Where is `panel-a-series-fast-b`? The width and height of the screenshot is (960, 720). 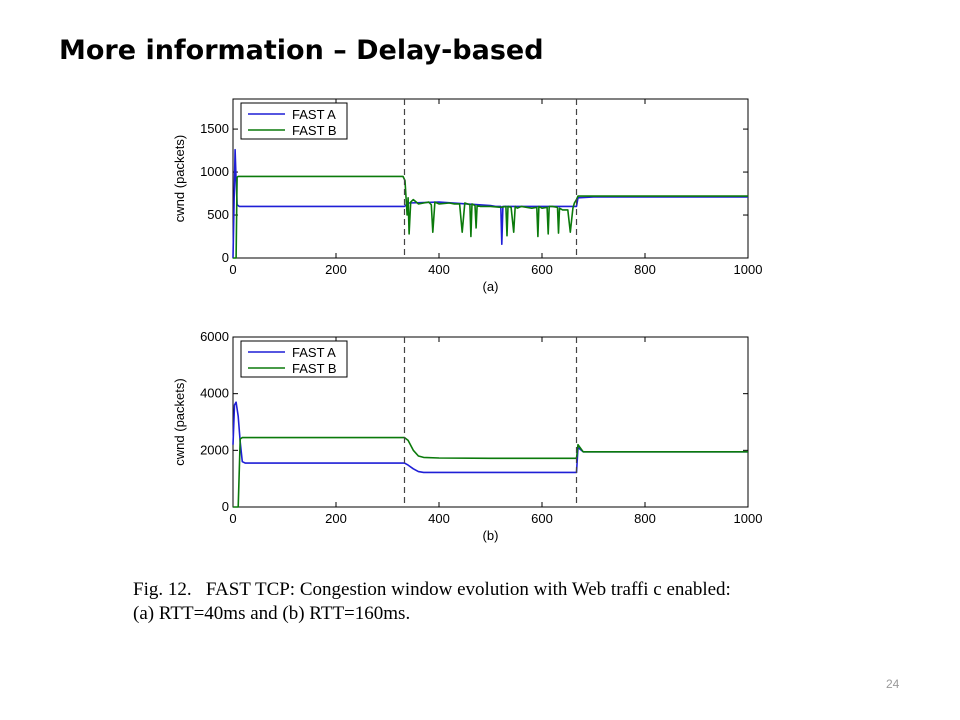
panel-a-series-fast-b is located at coordinates (490, 217).